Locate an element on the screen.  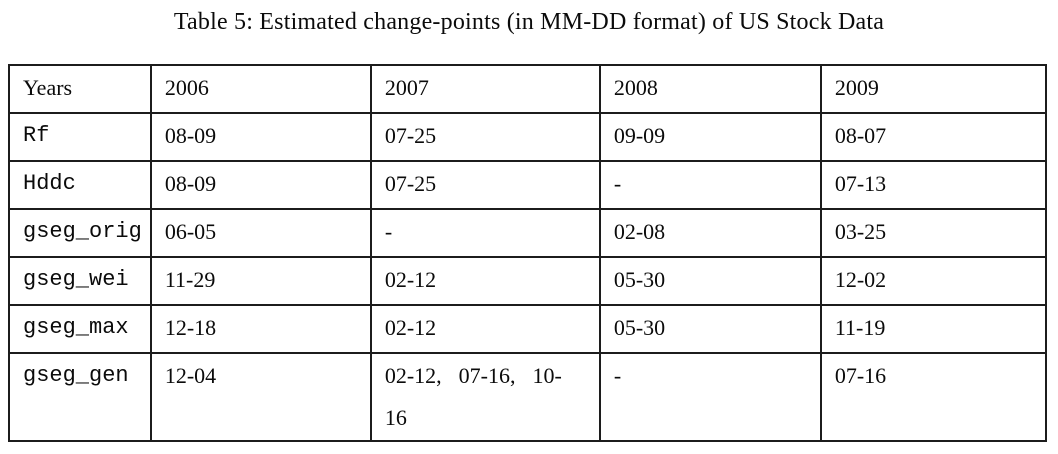
header-row: Years 2006 2007 2008 2009 is located at coordinates (527, 89).